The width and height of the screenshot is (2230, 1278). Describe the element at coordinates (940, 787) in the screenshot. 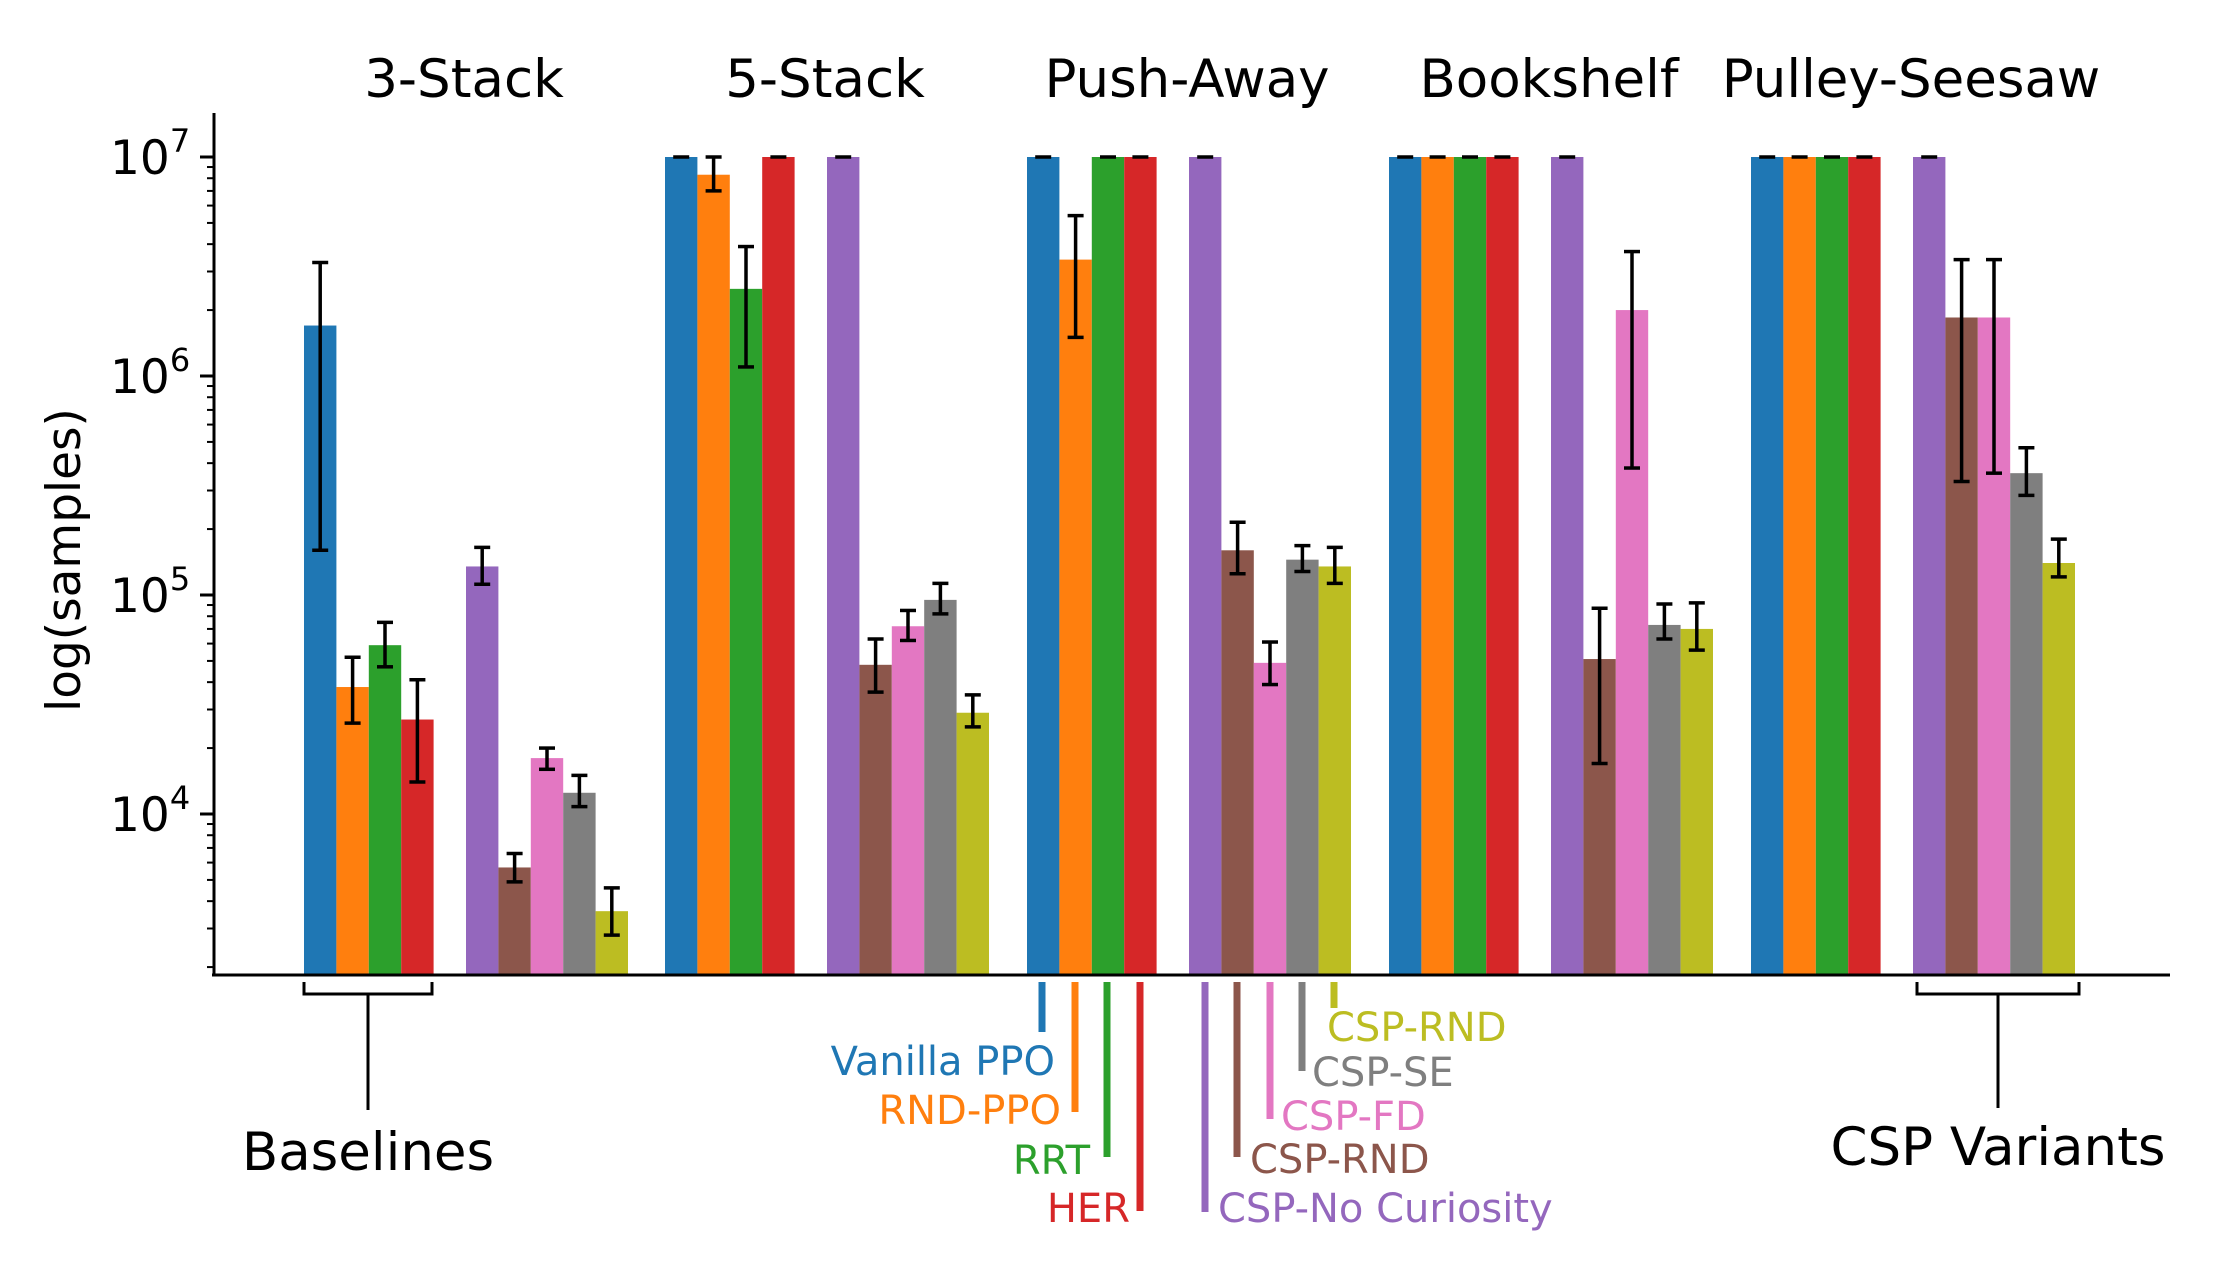

I see `bar-csp-se-5-stack` at that location.